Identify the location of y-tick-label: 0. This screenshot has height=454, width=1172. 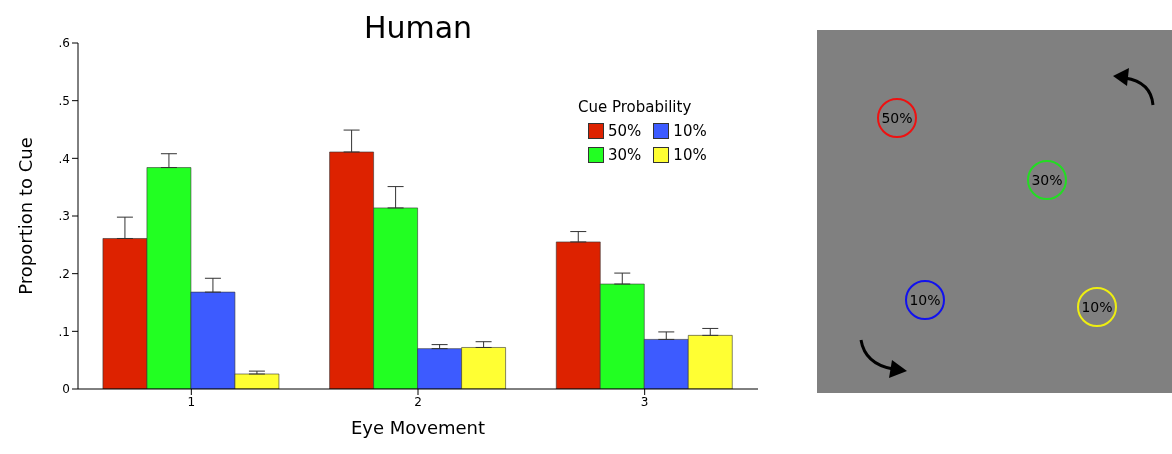
(66, 389).